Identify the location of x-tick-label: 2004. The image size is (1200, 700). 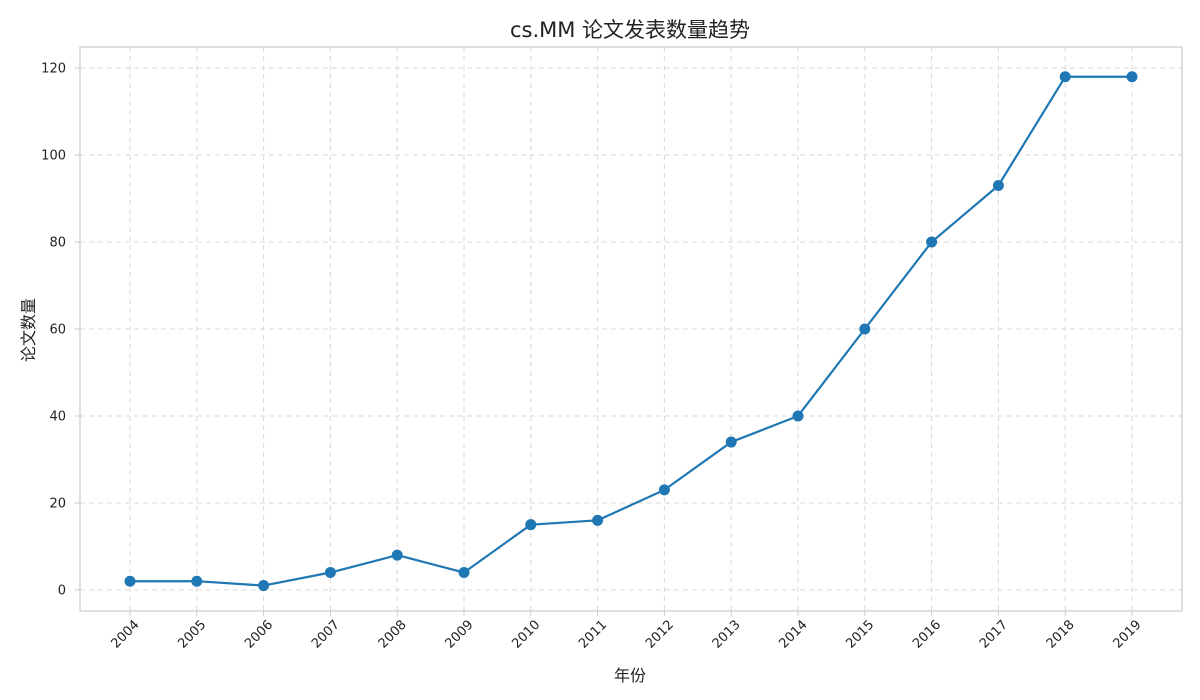
(126, 635).